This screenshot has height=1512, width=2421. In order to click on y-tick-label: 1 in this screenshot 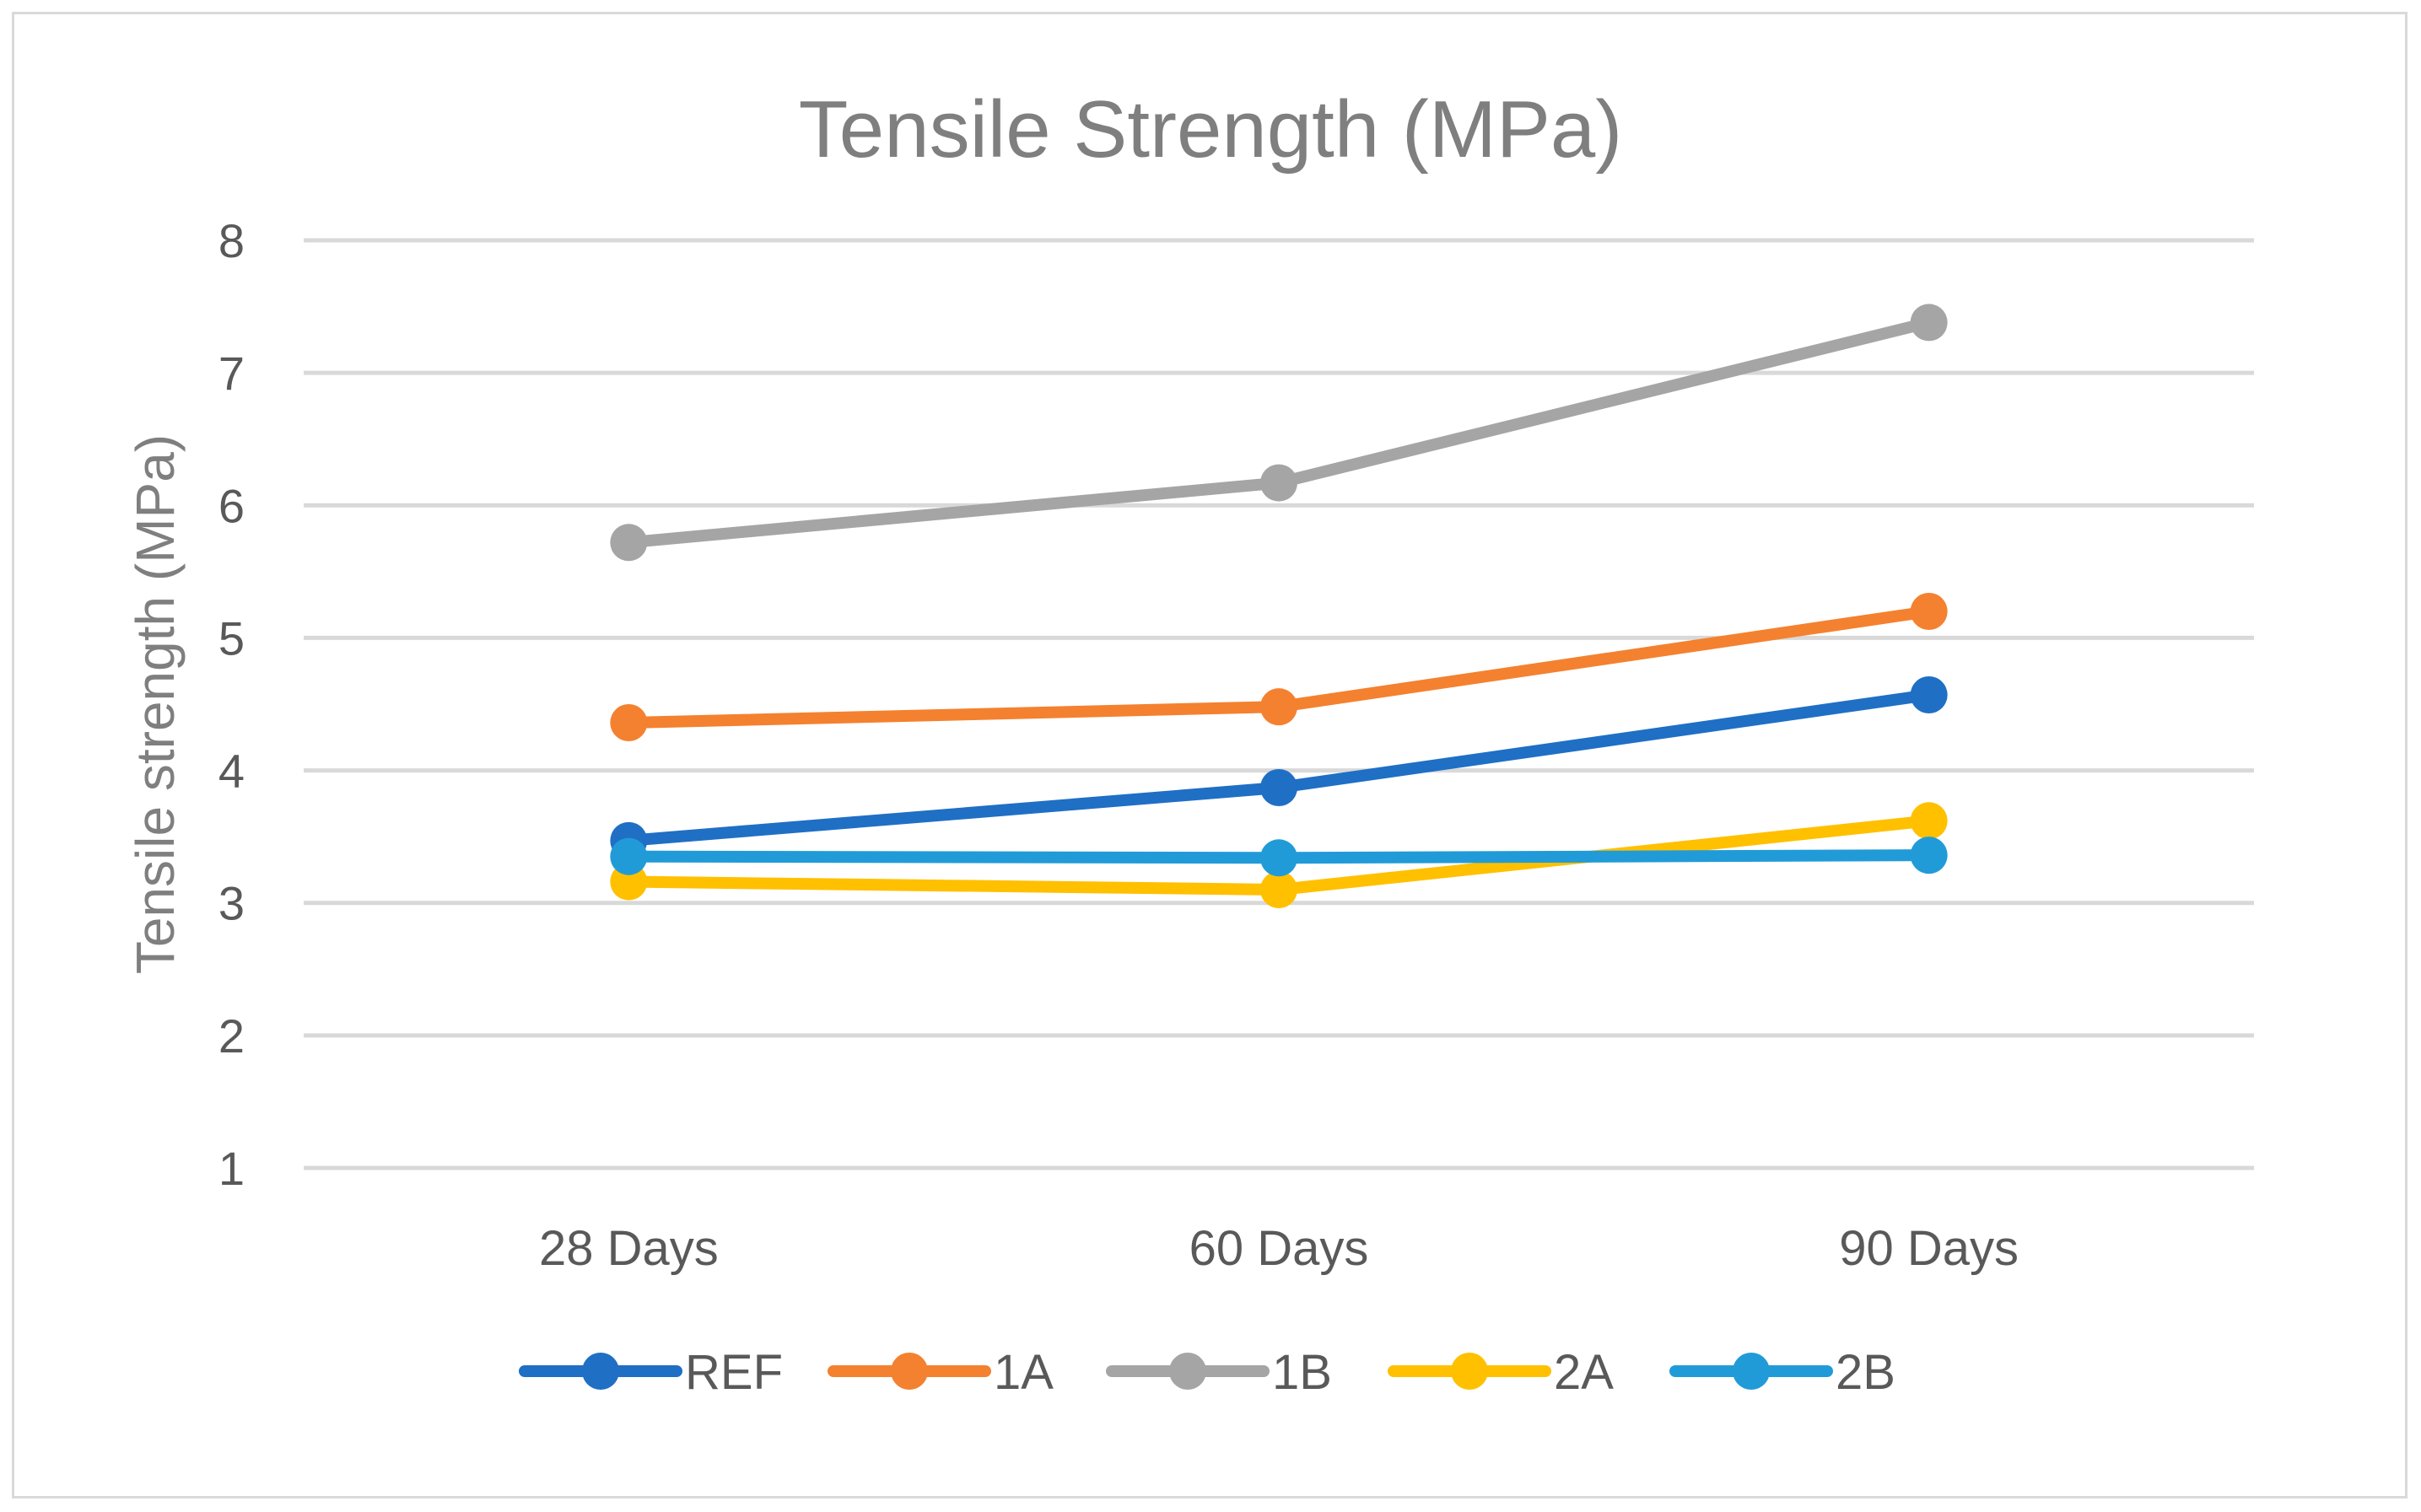, I will do `click(232, 1169)`.